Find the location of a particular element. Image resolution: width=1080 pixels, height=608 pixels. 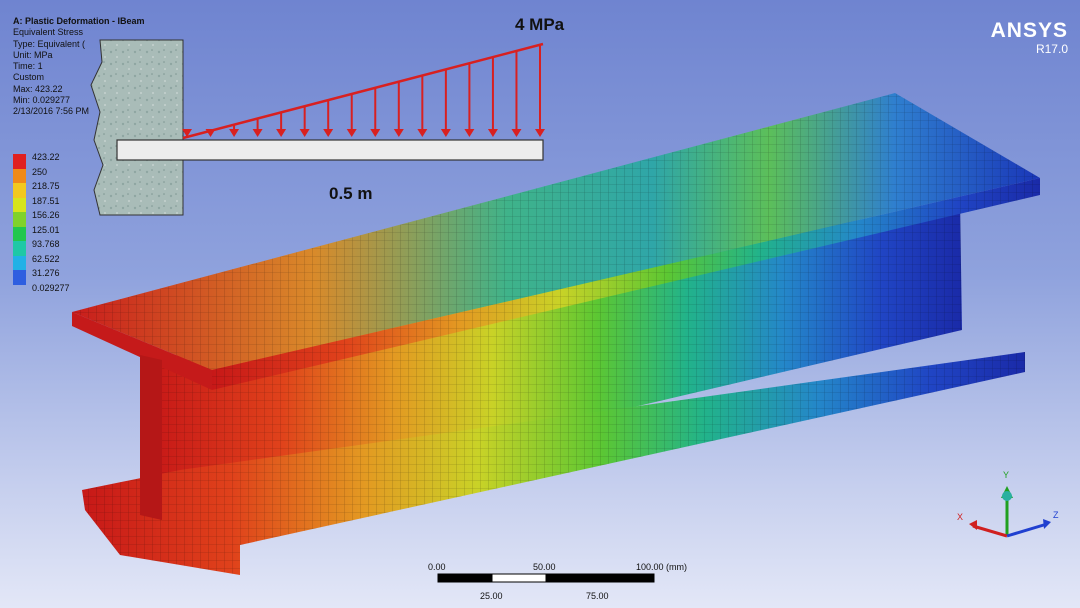

scale-tick-0: 0.00 is located at coordinates (437, 567).